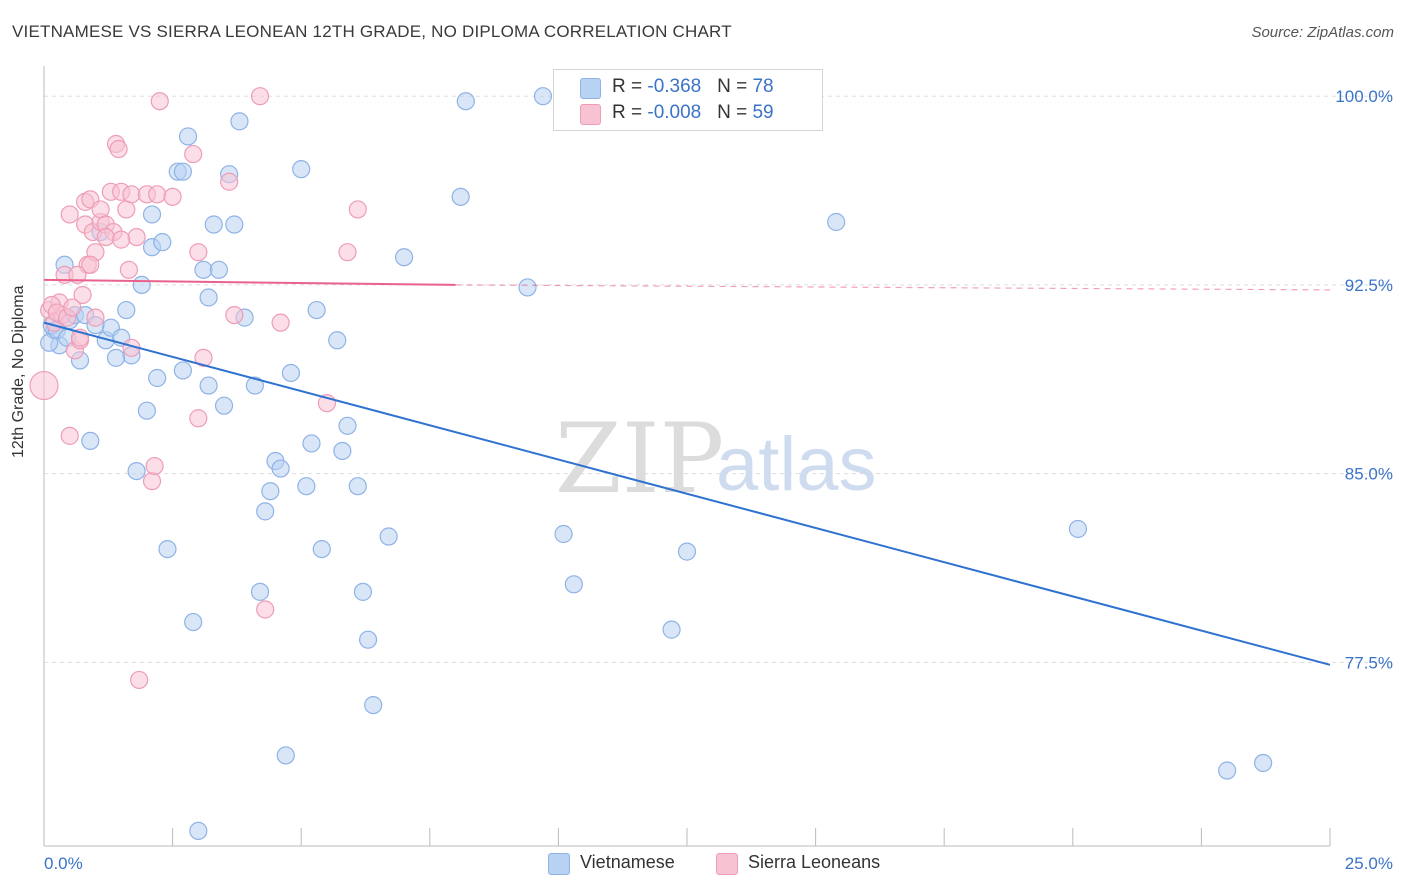  What do you see at coordinates (893, 287) in the screenshot?
I see `trend-line-sierra-leoneans-extension` at bounding box center [893, 287].